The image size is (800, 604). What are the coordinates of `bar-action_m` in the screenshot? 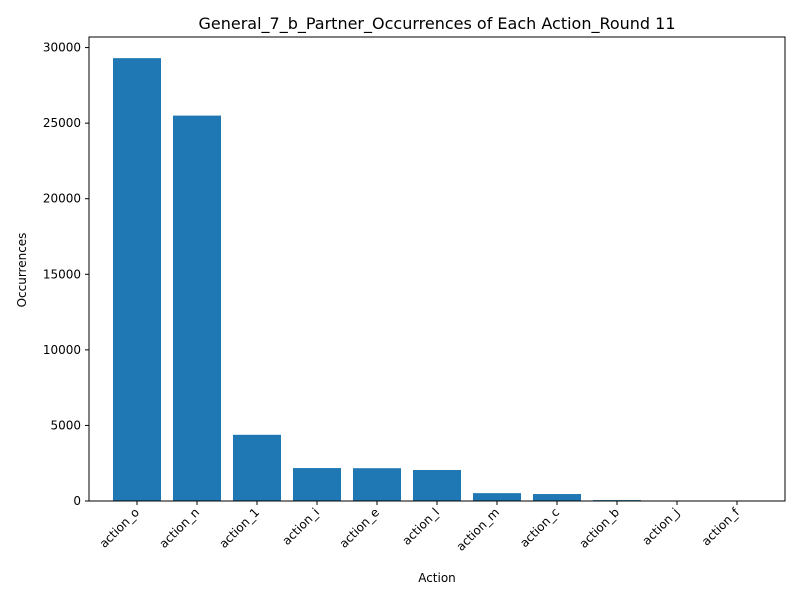 It's located at (497, 497).